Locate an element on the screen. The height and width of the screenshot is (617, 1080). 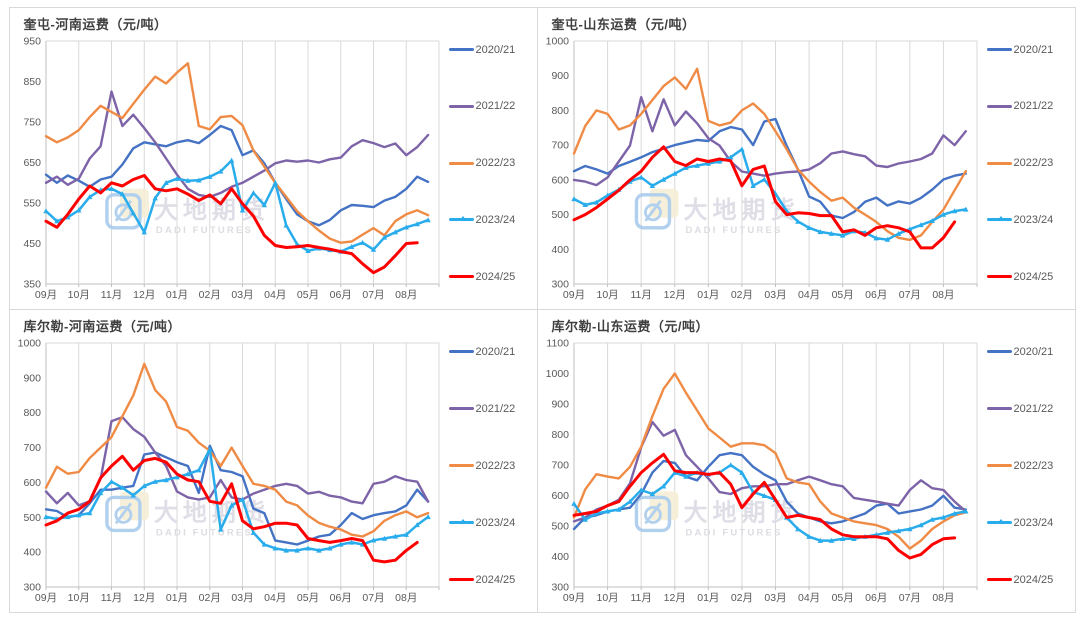
legend-item: 2022/23 is located at coordinates (491, 465).